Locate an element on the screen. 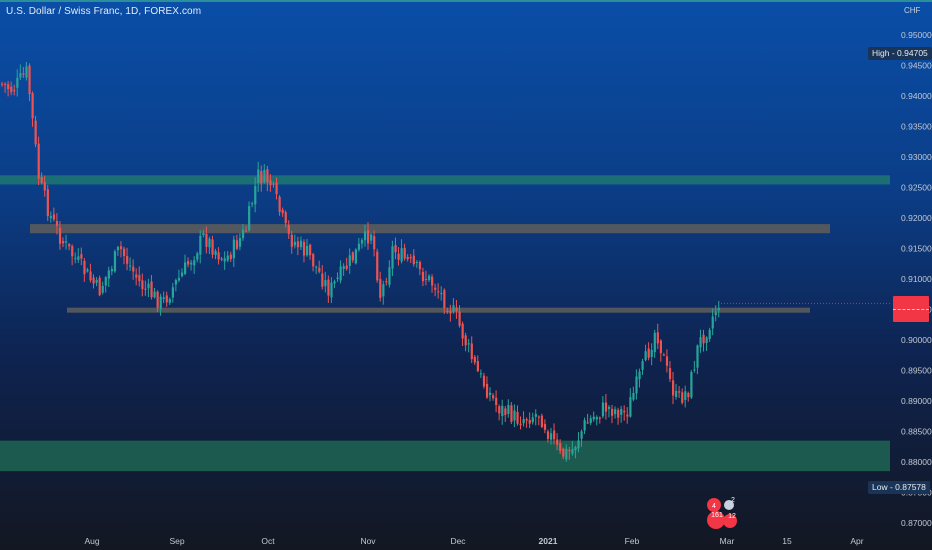 The image size is (932, 550). price-tick-label: 0.94500 is located at coordinates (916, 66).